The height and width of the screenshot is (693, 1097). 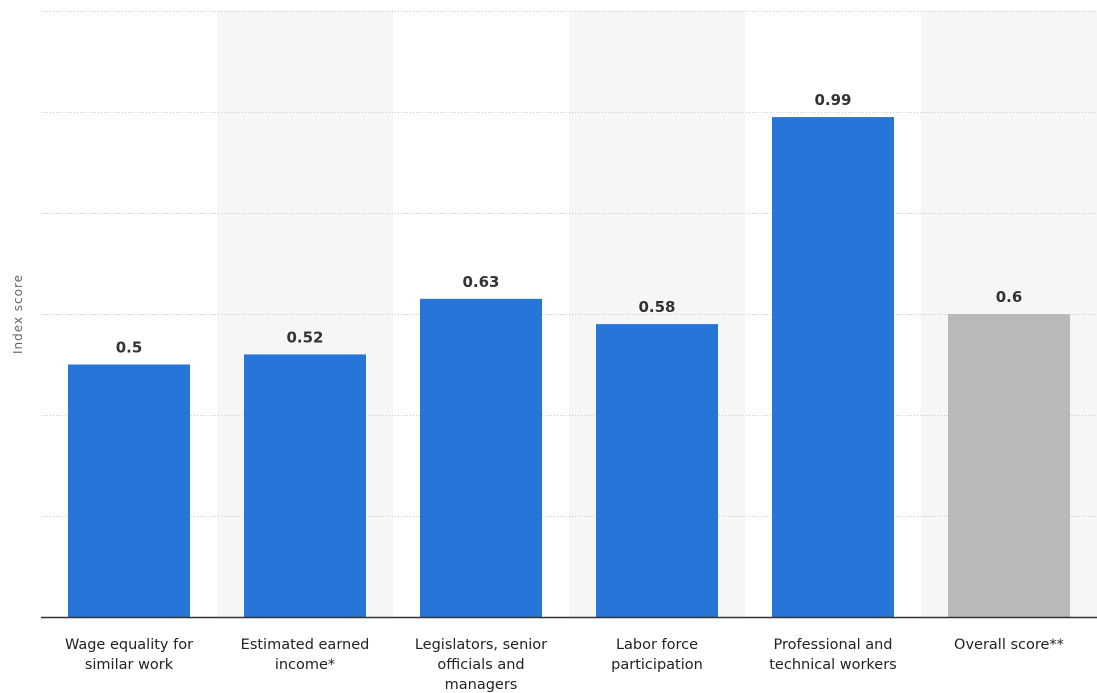 What do you see at coordinates (833, 655) in the screenshot?
I see `x-tick-label: Professional and technical workers` at bounding box center [833, 655].